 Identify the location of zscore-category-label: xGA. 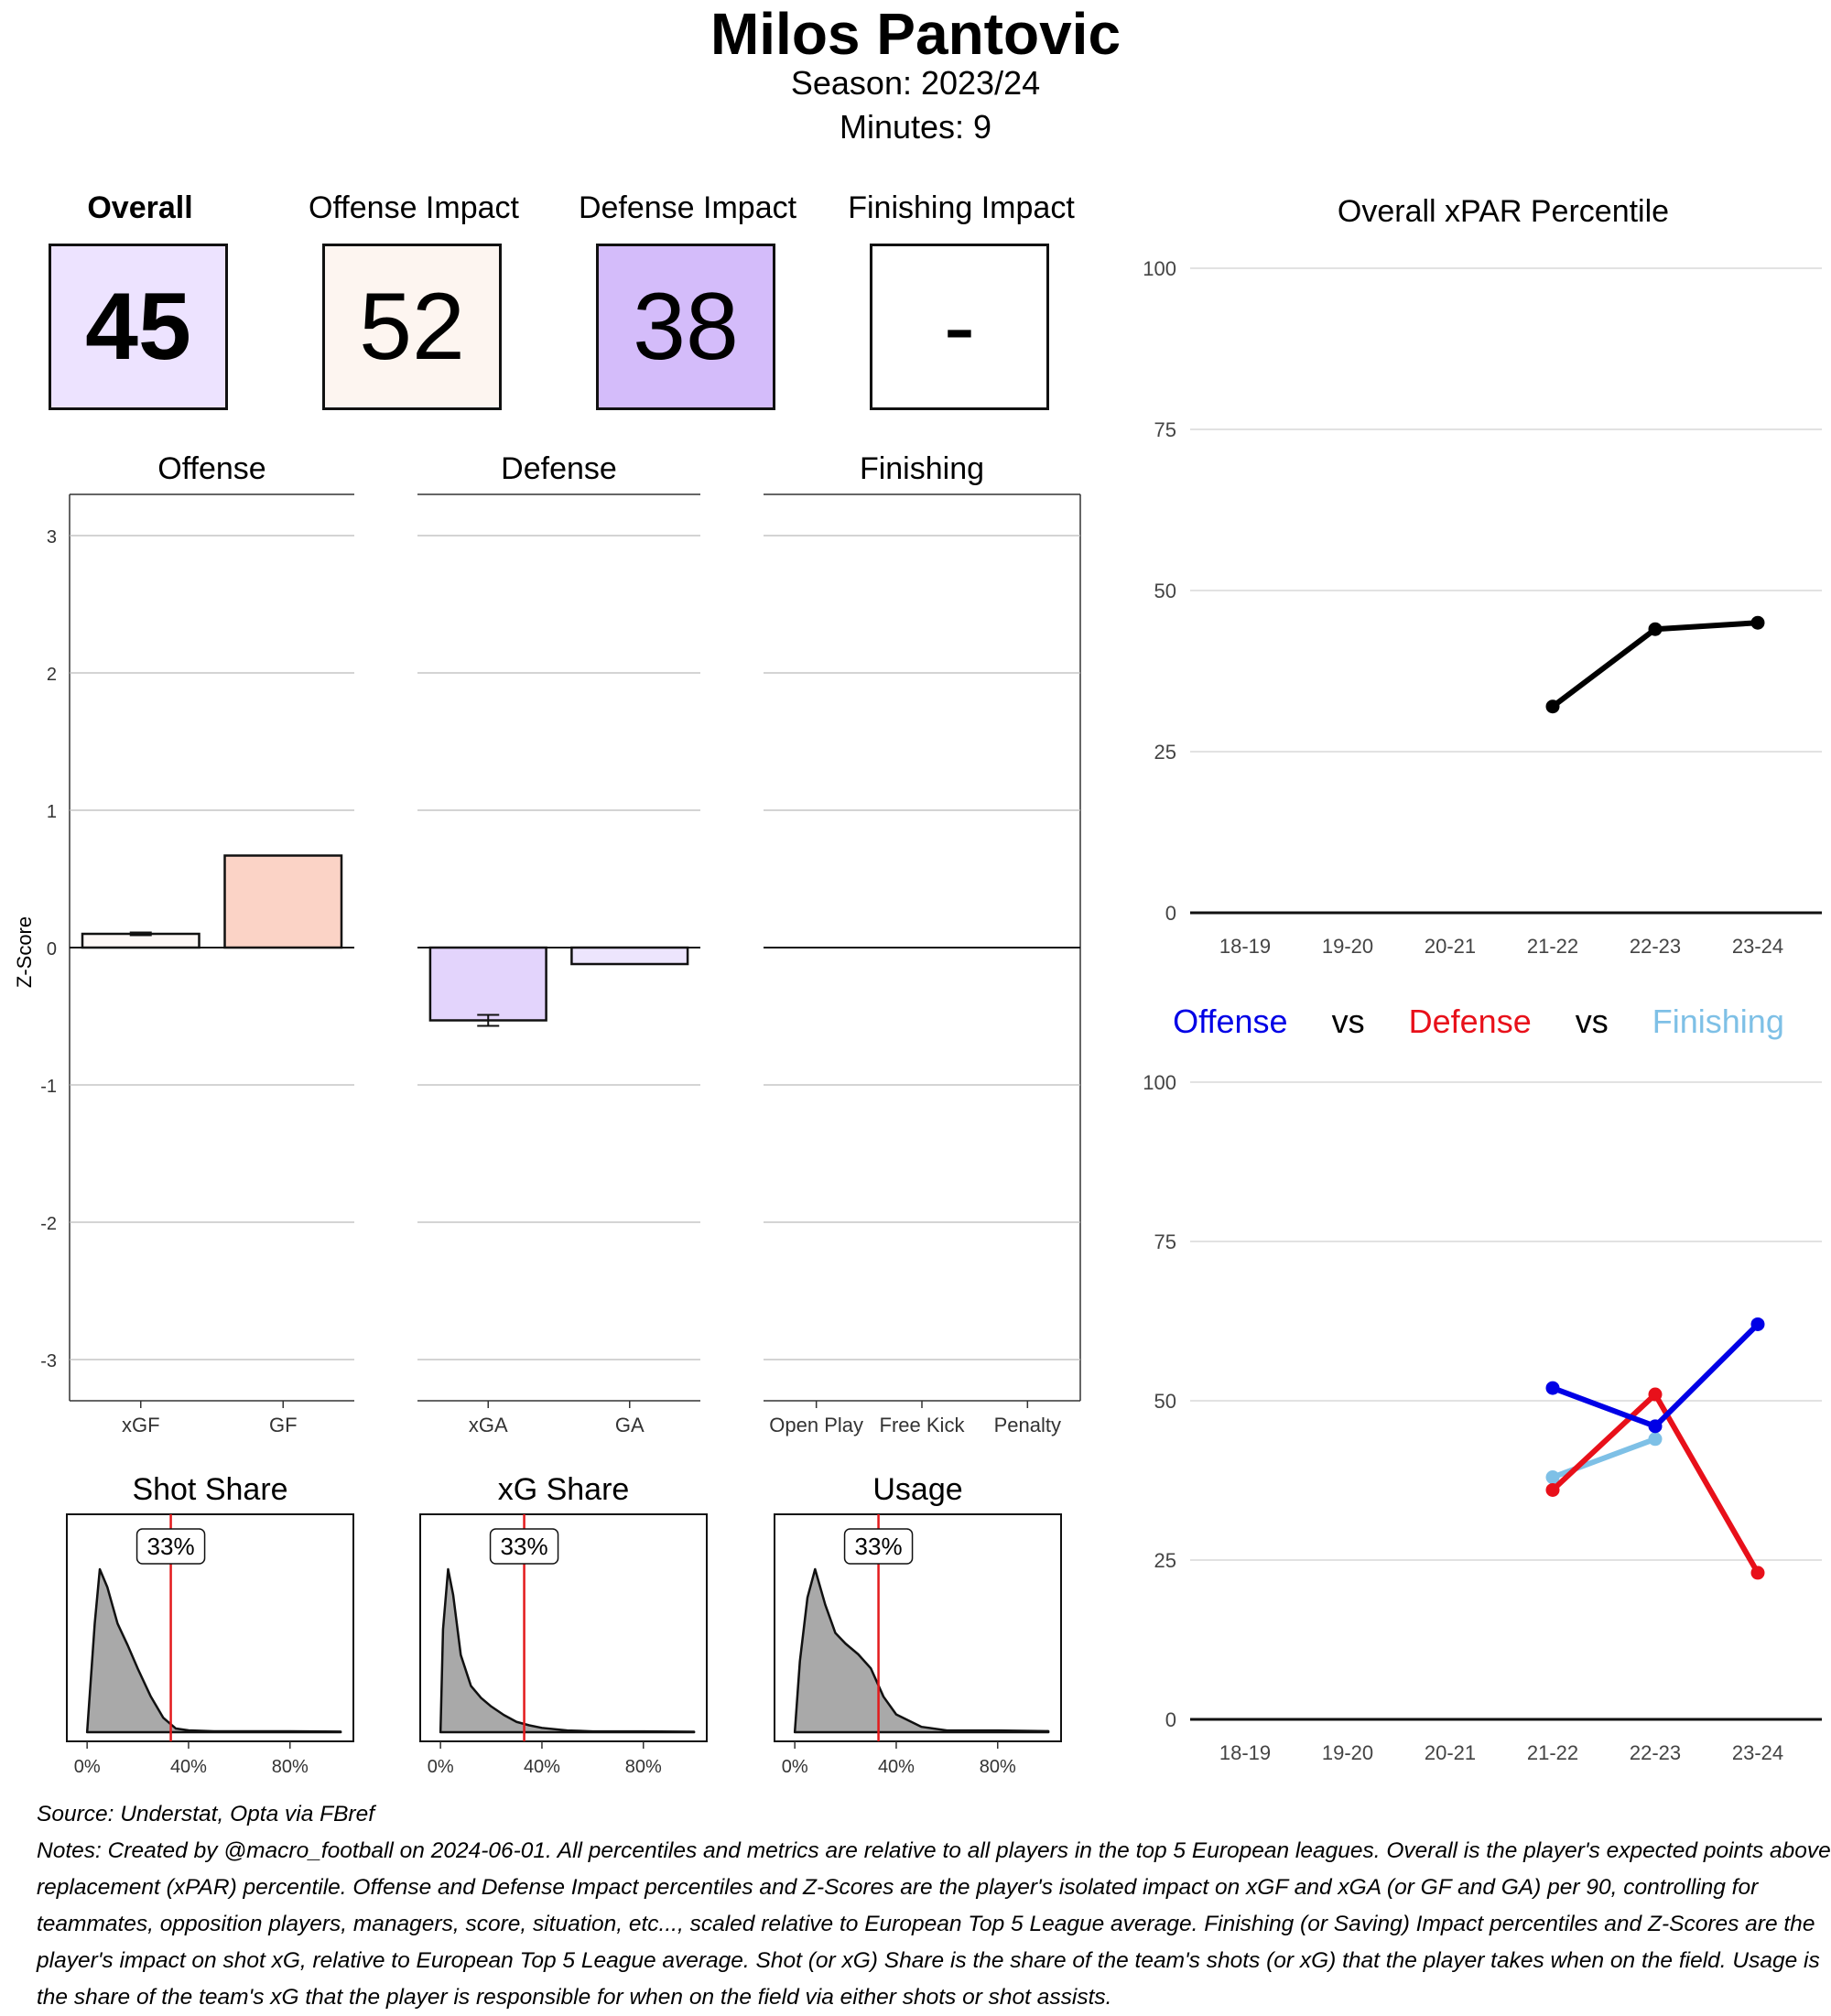
(489, 1425).